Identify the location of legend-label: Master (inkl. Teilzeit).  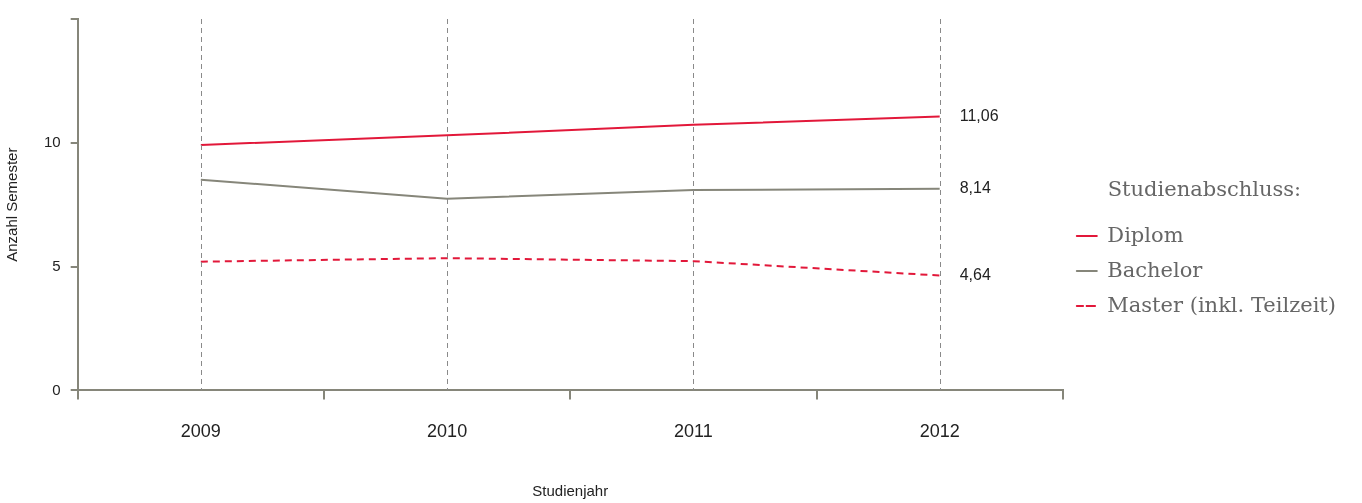
(1221, 304).